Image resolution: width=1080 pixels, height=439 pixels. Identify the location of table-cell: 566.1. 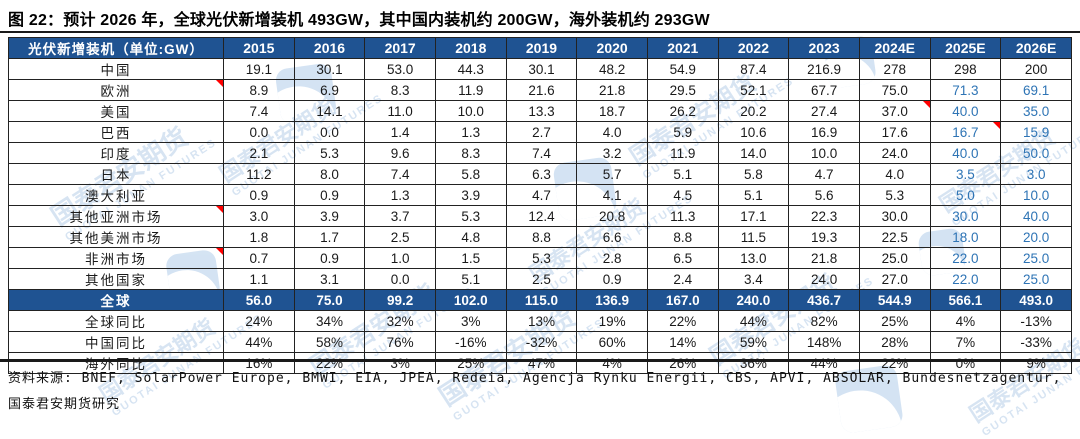
(965, 300).